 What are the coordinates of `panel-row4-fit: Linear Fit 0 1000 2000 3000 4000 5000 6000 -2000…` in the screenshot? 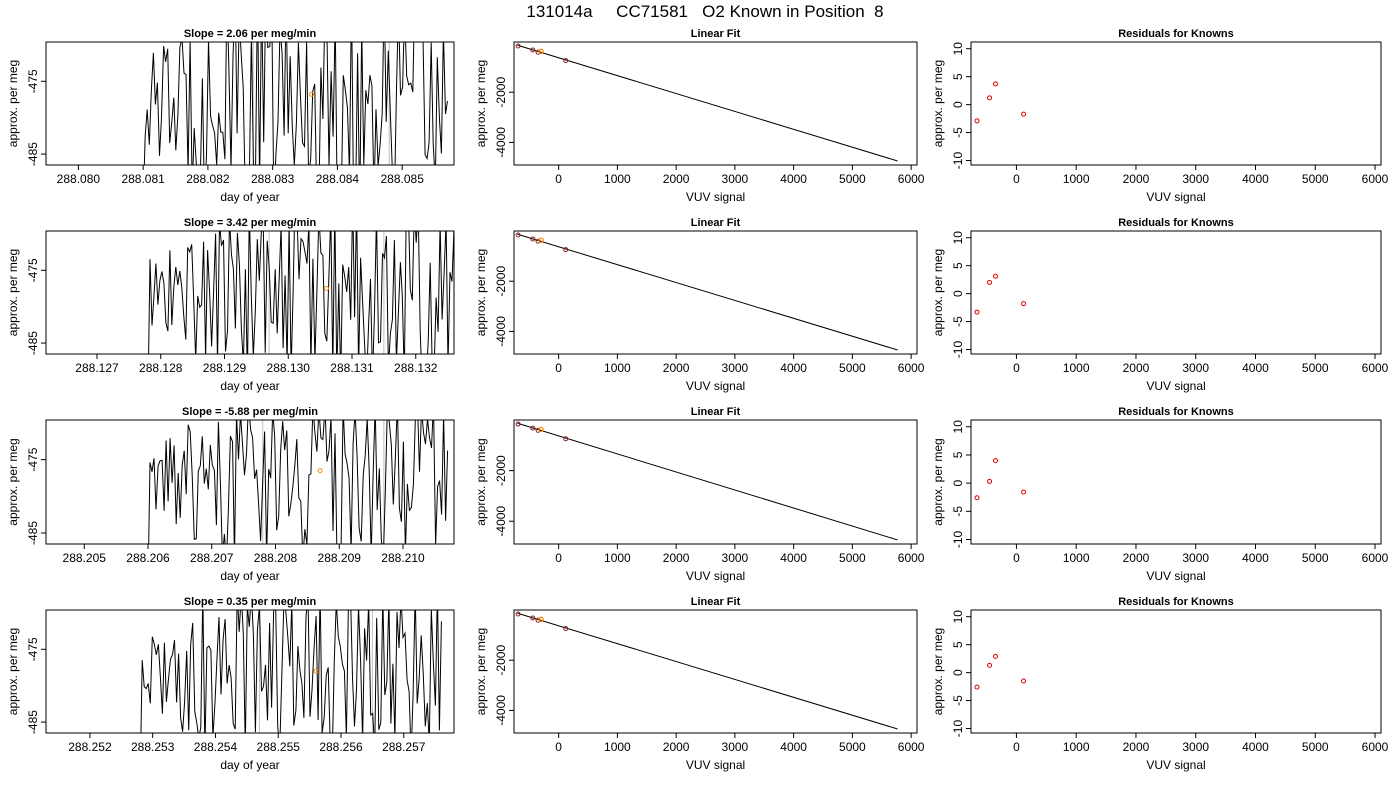 It's located at (699, 684).